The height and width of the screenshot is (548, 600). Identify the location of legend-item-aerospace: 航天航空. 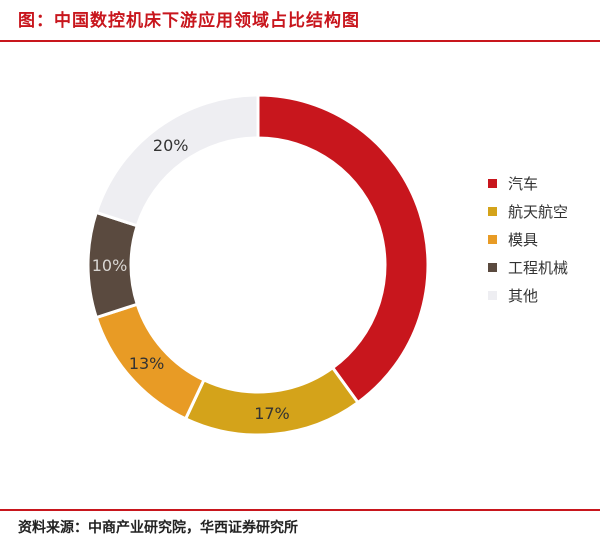
(528, 211).